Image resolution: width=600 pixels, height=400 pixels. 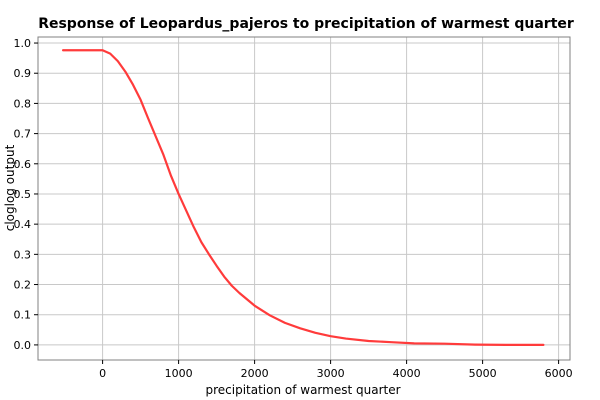 I want to click on y-tick-label: 0.8, so click(x=23, y=103).